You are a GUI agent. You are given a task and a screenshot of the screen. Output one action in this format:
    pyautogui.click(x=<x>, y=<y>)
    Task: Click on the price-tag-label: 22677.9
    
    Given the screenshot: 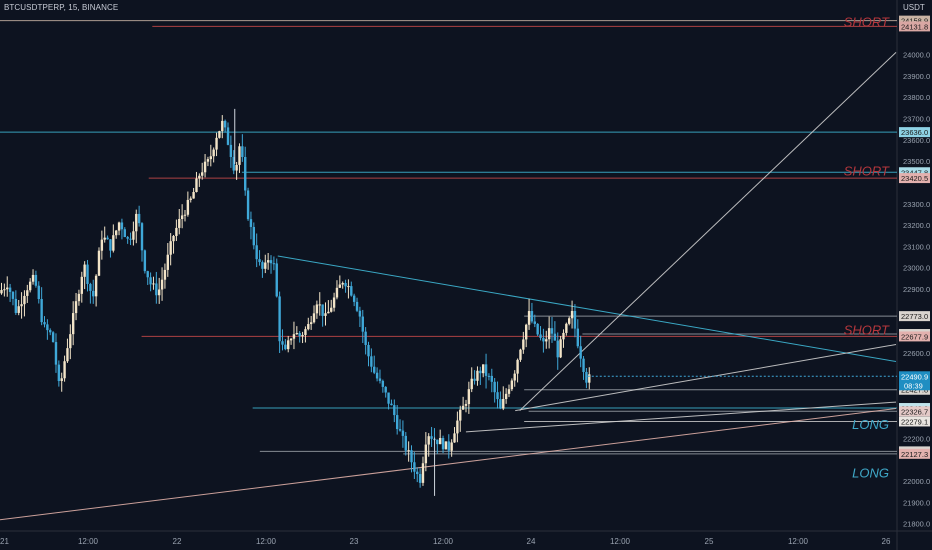 What is the action you would take?
    pyautogui.click(x=914, y=336)
    